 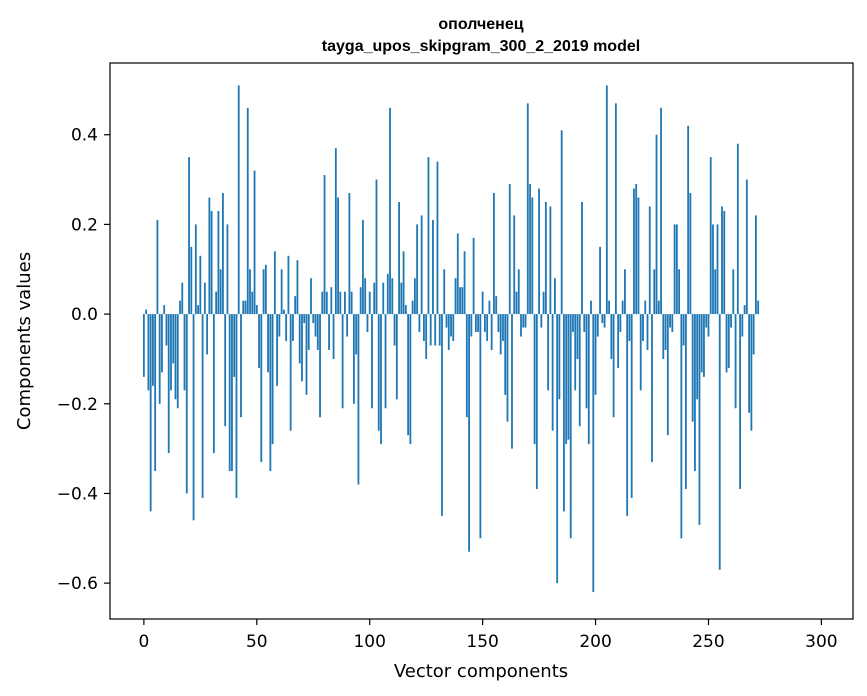 I want to click on x-tick-label: 0, so click(x=143, y=642).